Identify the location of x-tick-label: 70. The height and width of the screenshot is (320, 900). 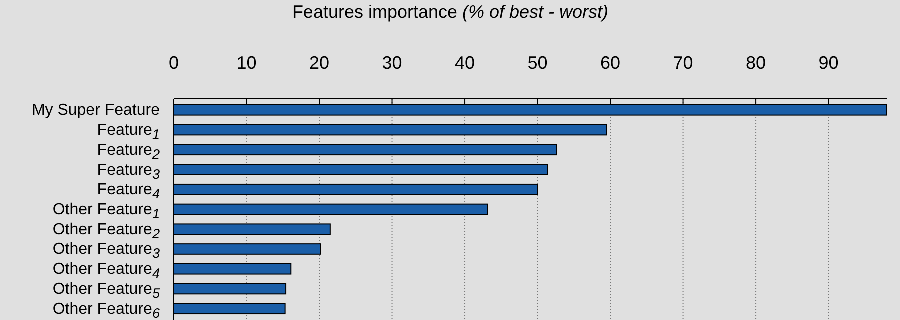
(683, 63).